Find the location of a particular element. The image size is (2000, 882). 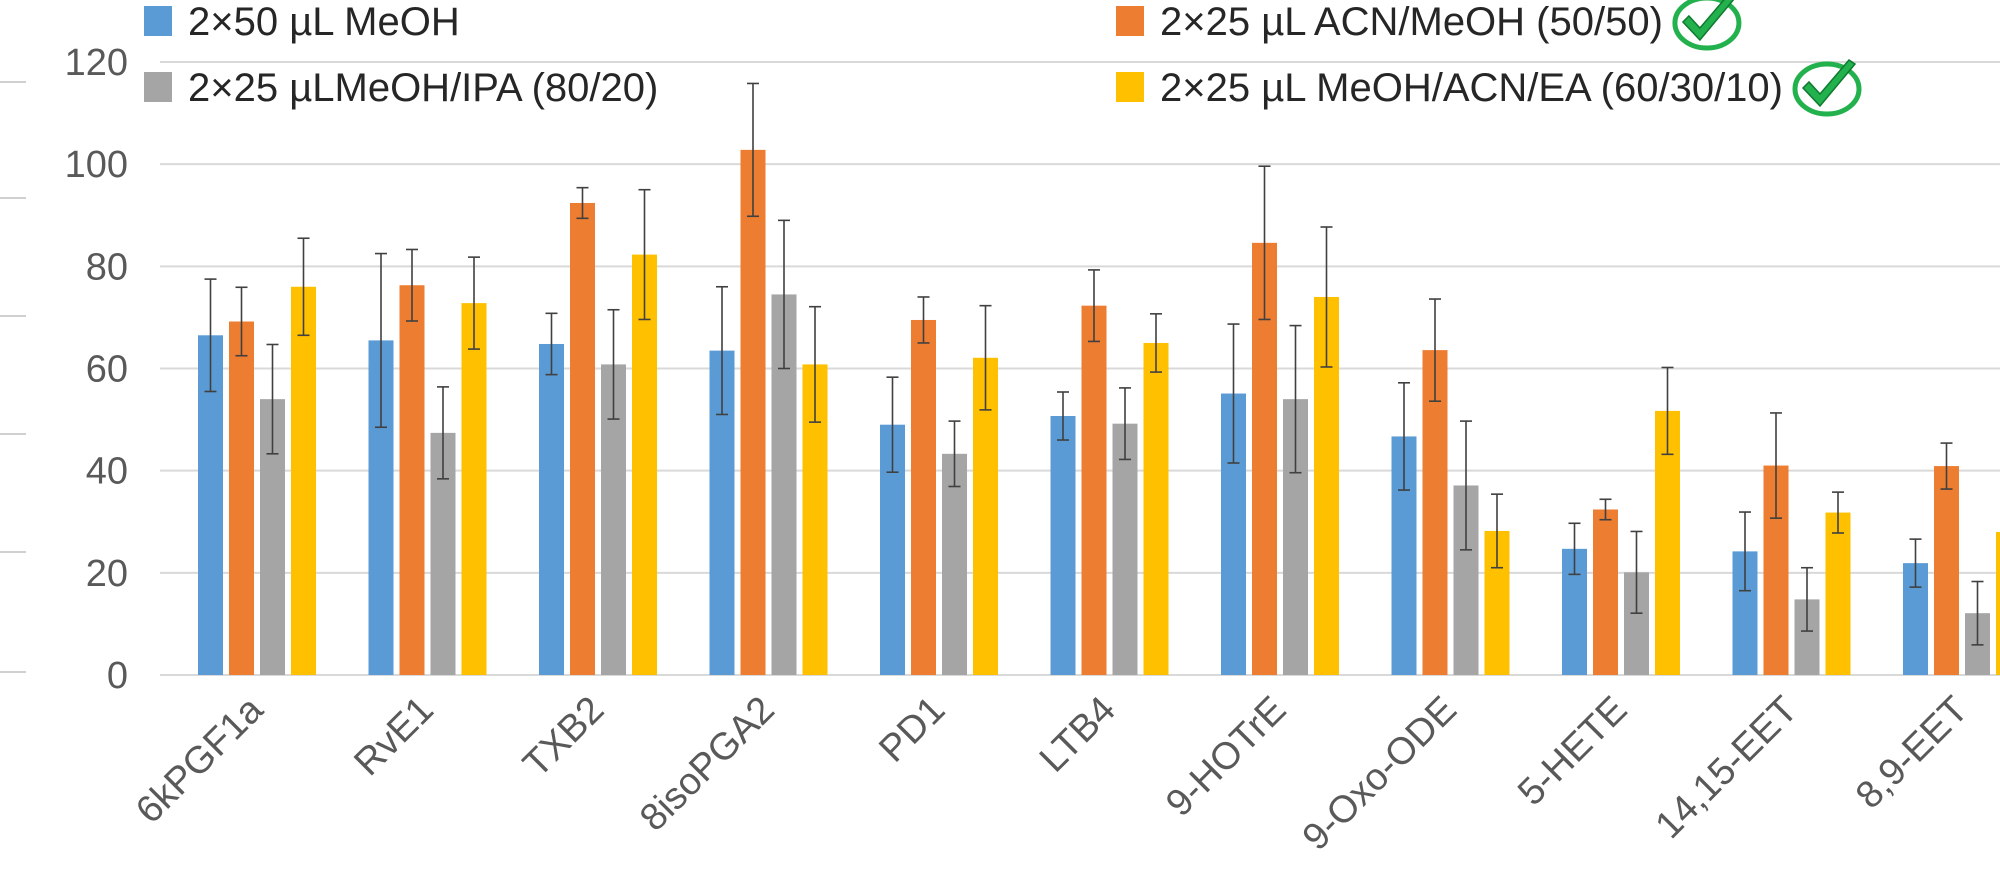

bar-group-8,9-EET is located at coordinates (1951, 558).